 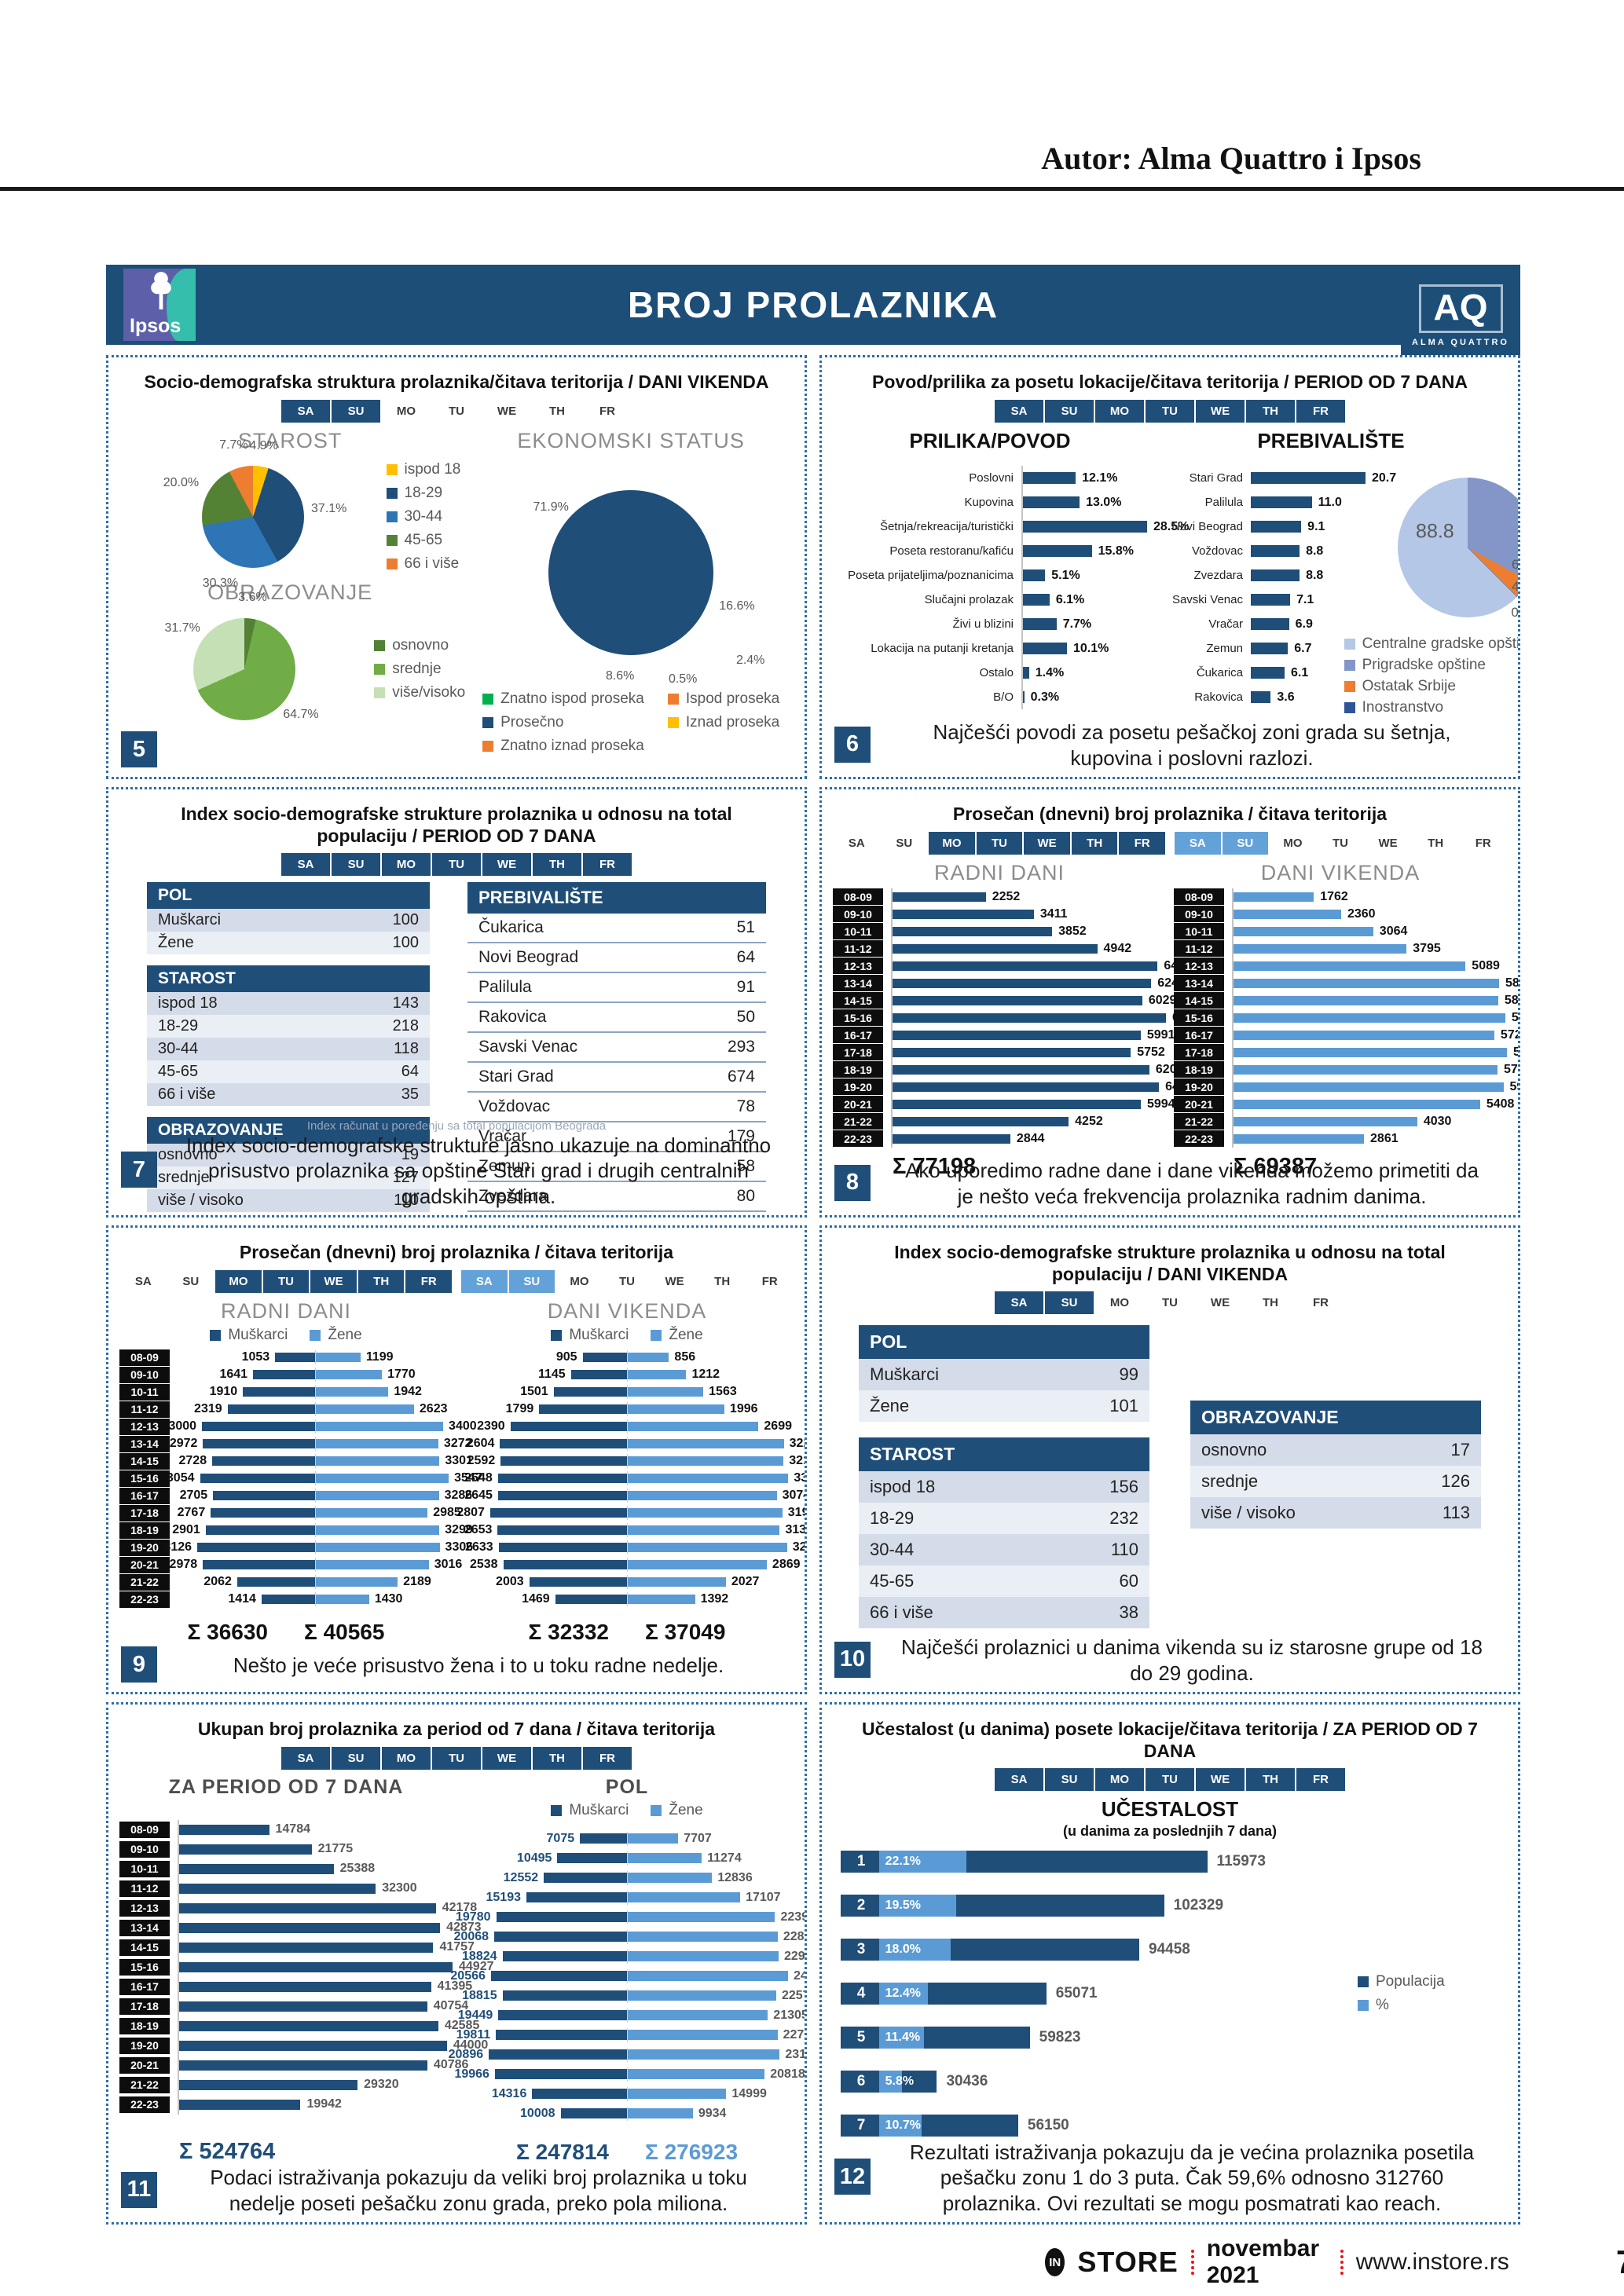 What do you see at coordinates (861, 1905) in the screenshot?
I see `day-count-label: 2` at bounding box center [861, 1905].